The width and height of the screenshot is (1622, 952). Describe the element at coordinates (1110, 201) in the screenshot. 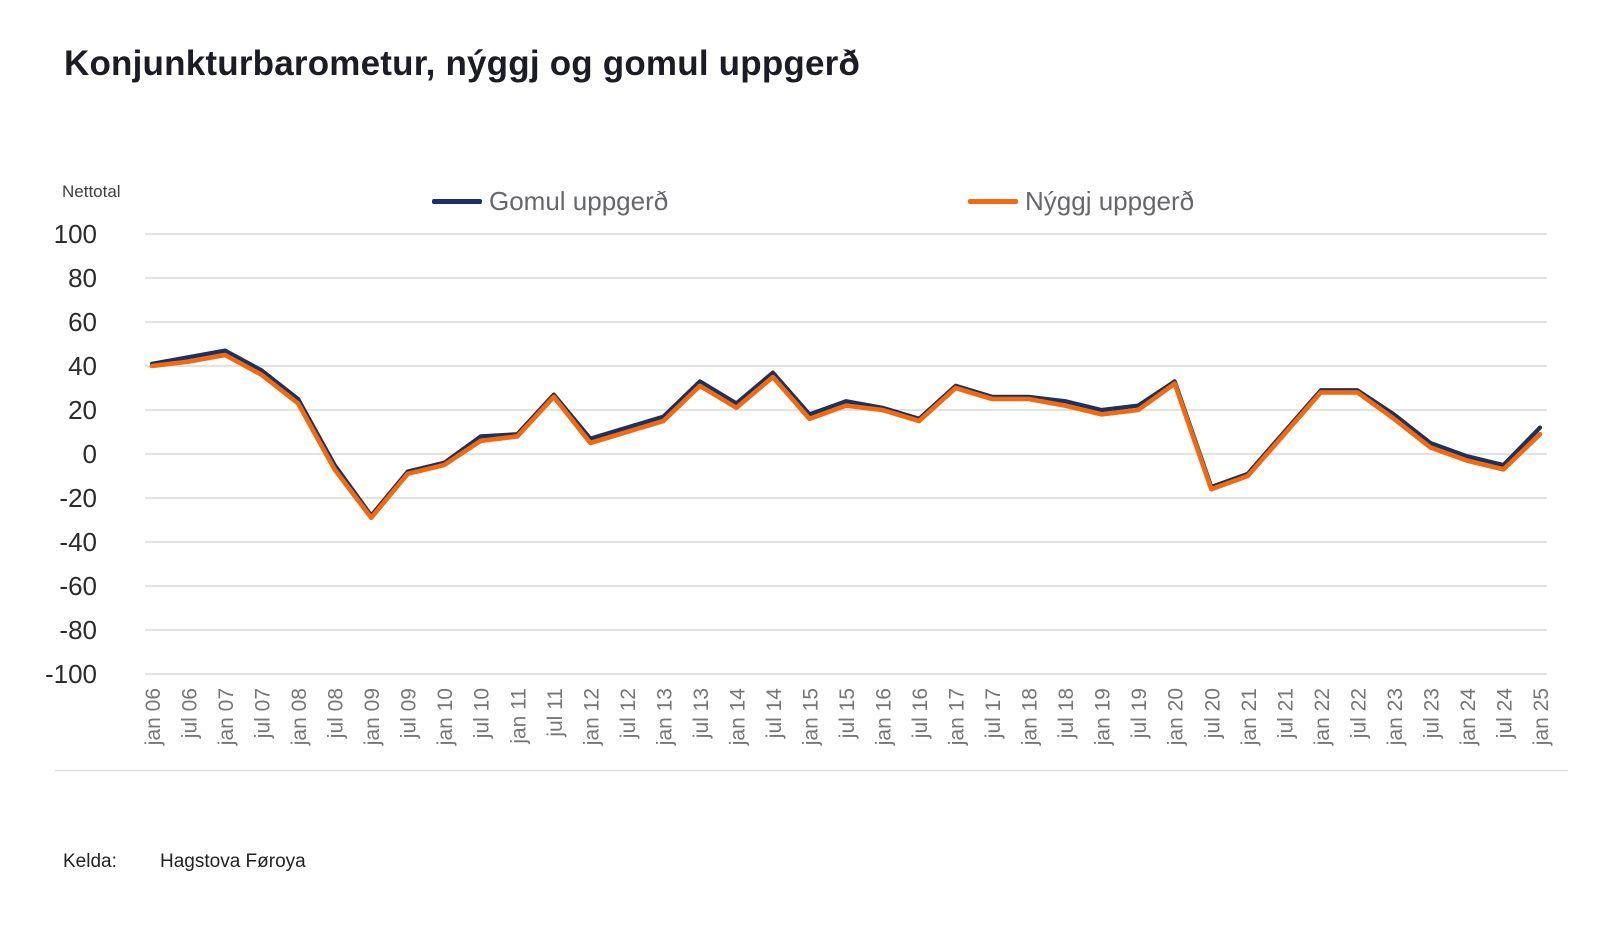

I see `legend-label-nyggj: Nýggj uppgerð` at that location.